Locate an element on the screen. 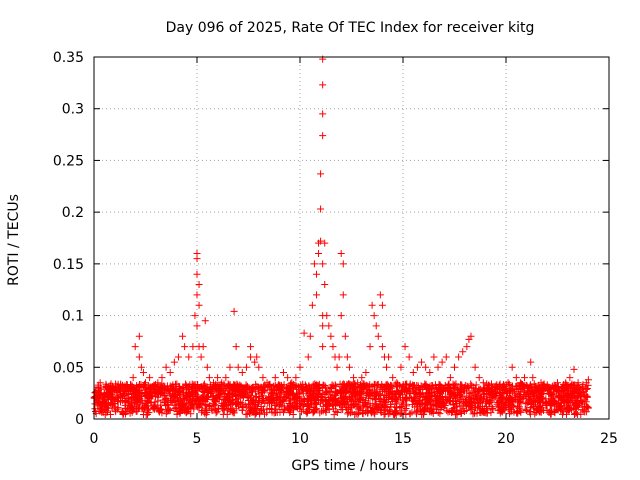  y-tick-label: 0.3 is located at coordinates (73, 110).